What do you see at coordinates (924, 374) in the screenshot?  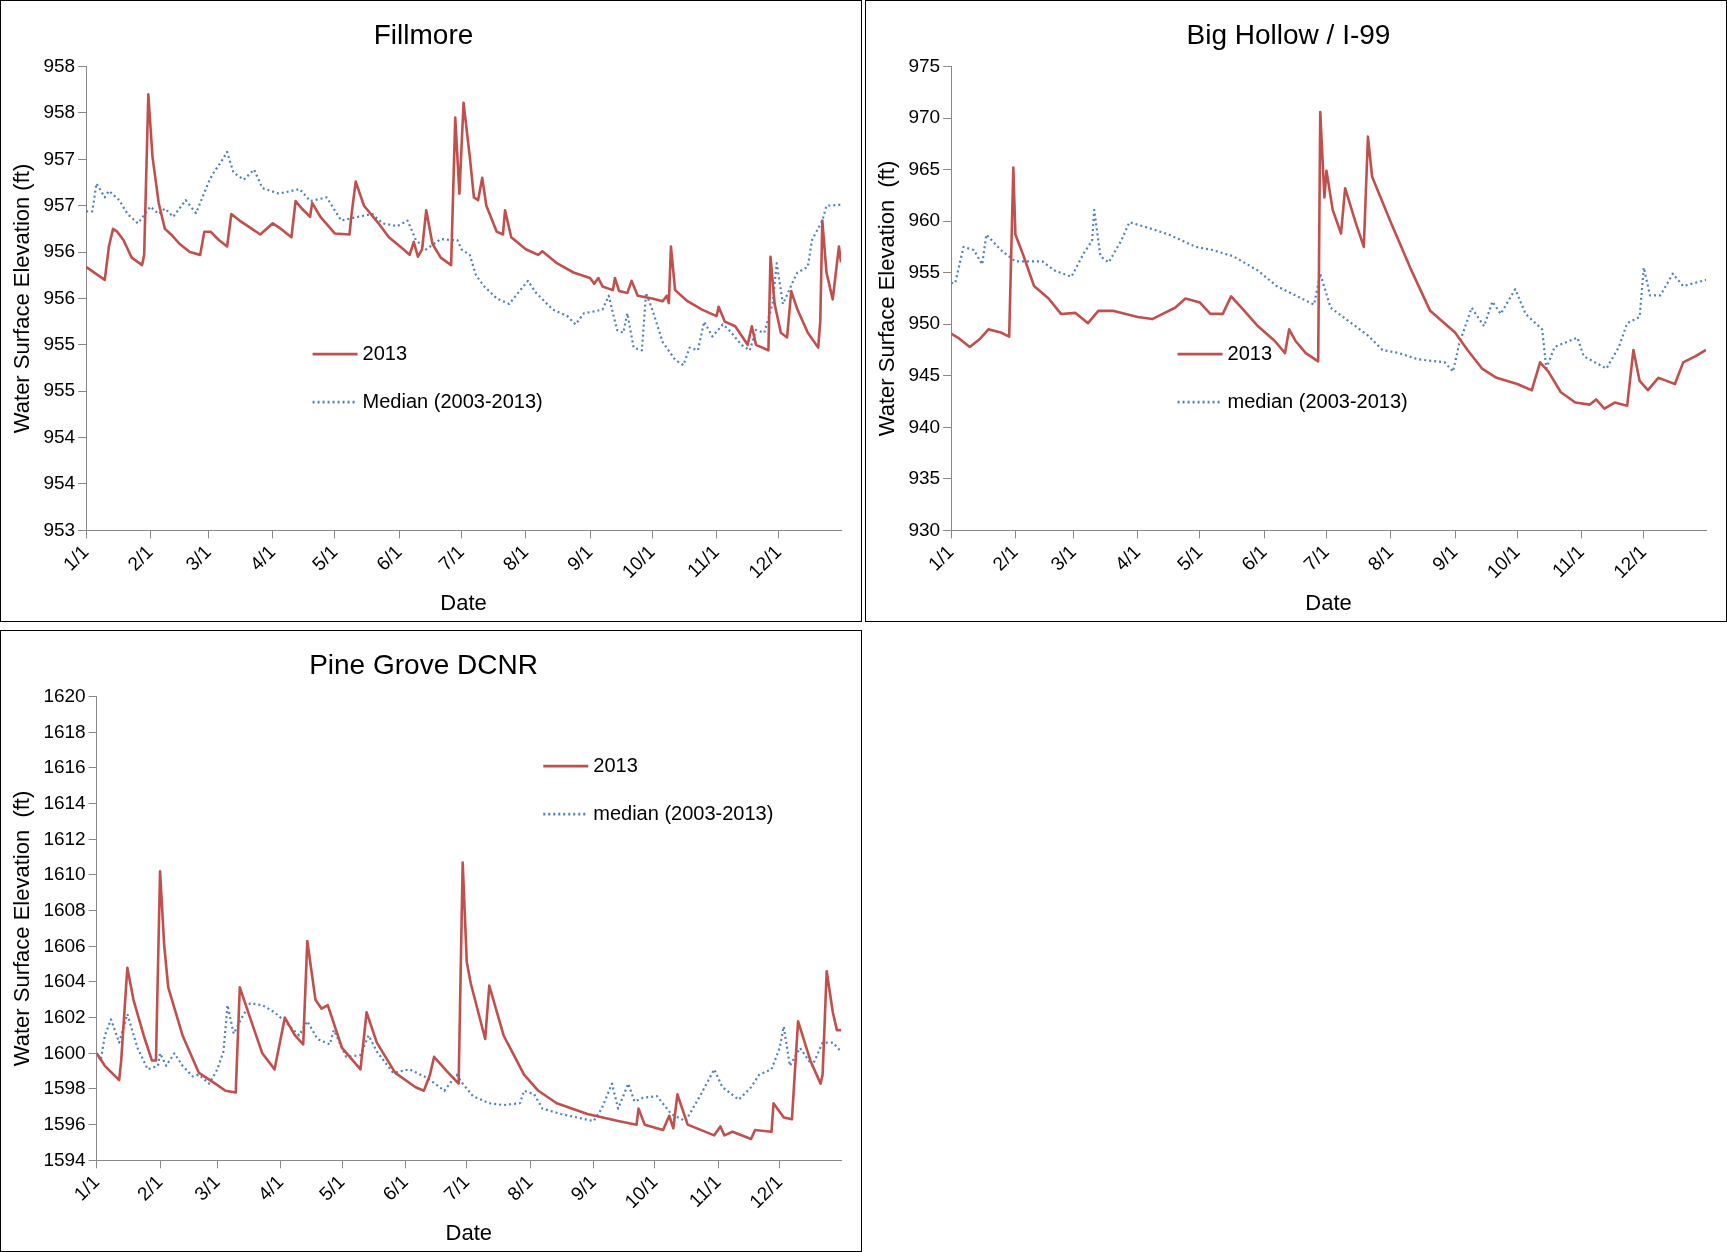 I see `y-tick-label: 945` at bounding box center [924, 374].